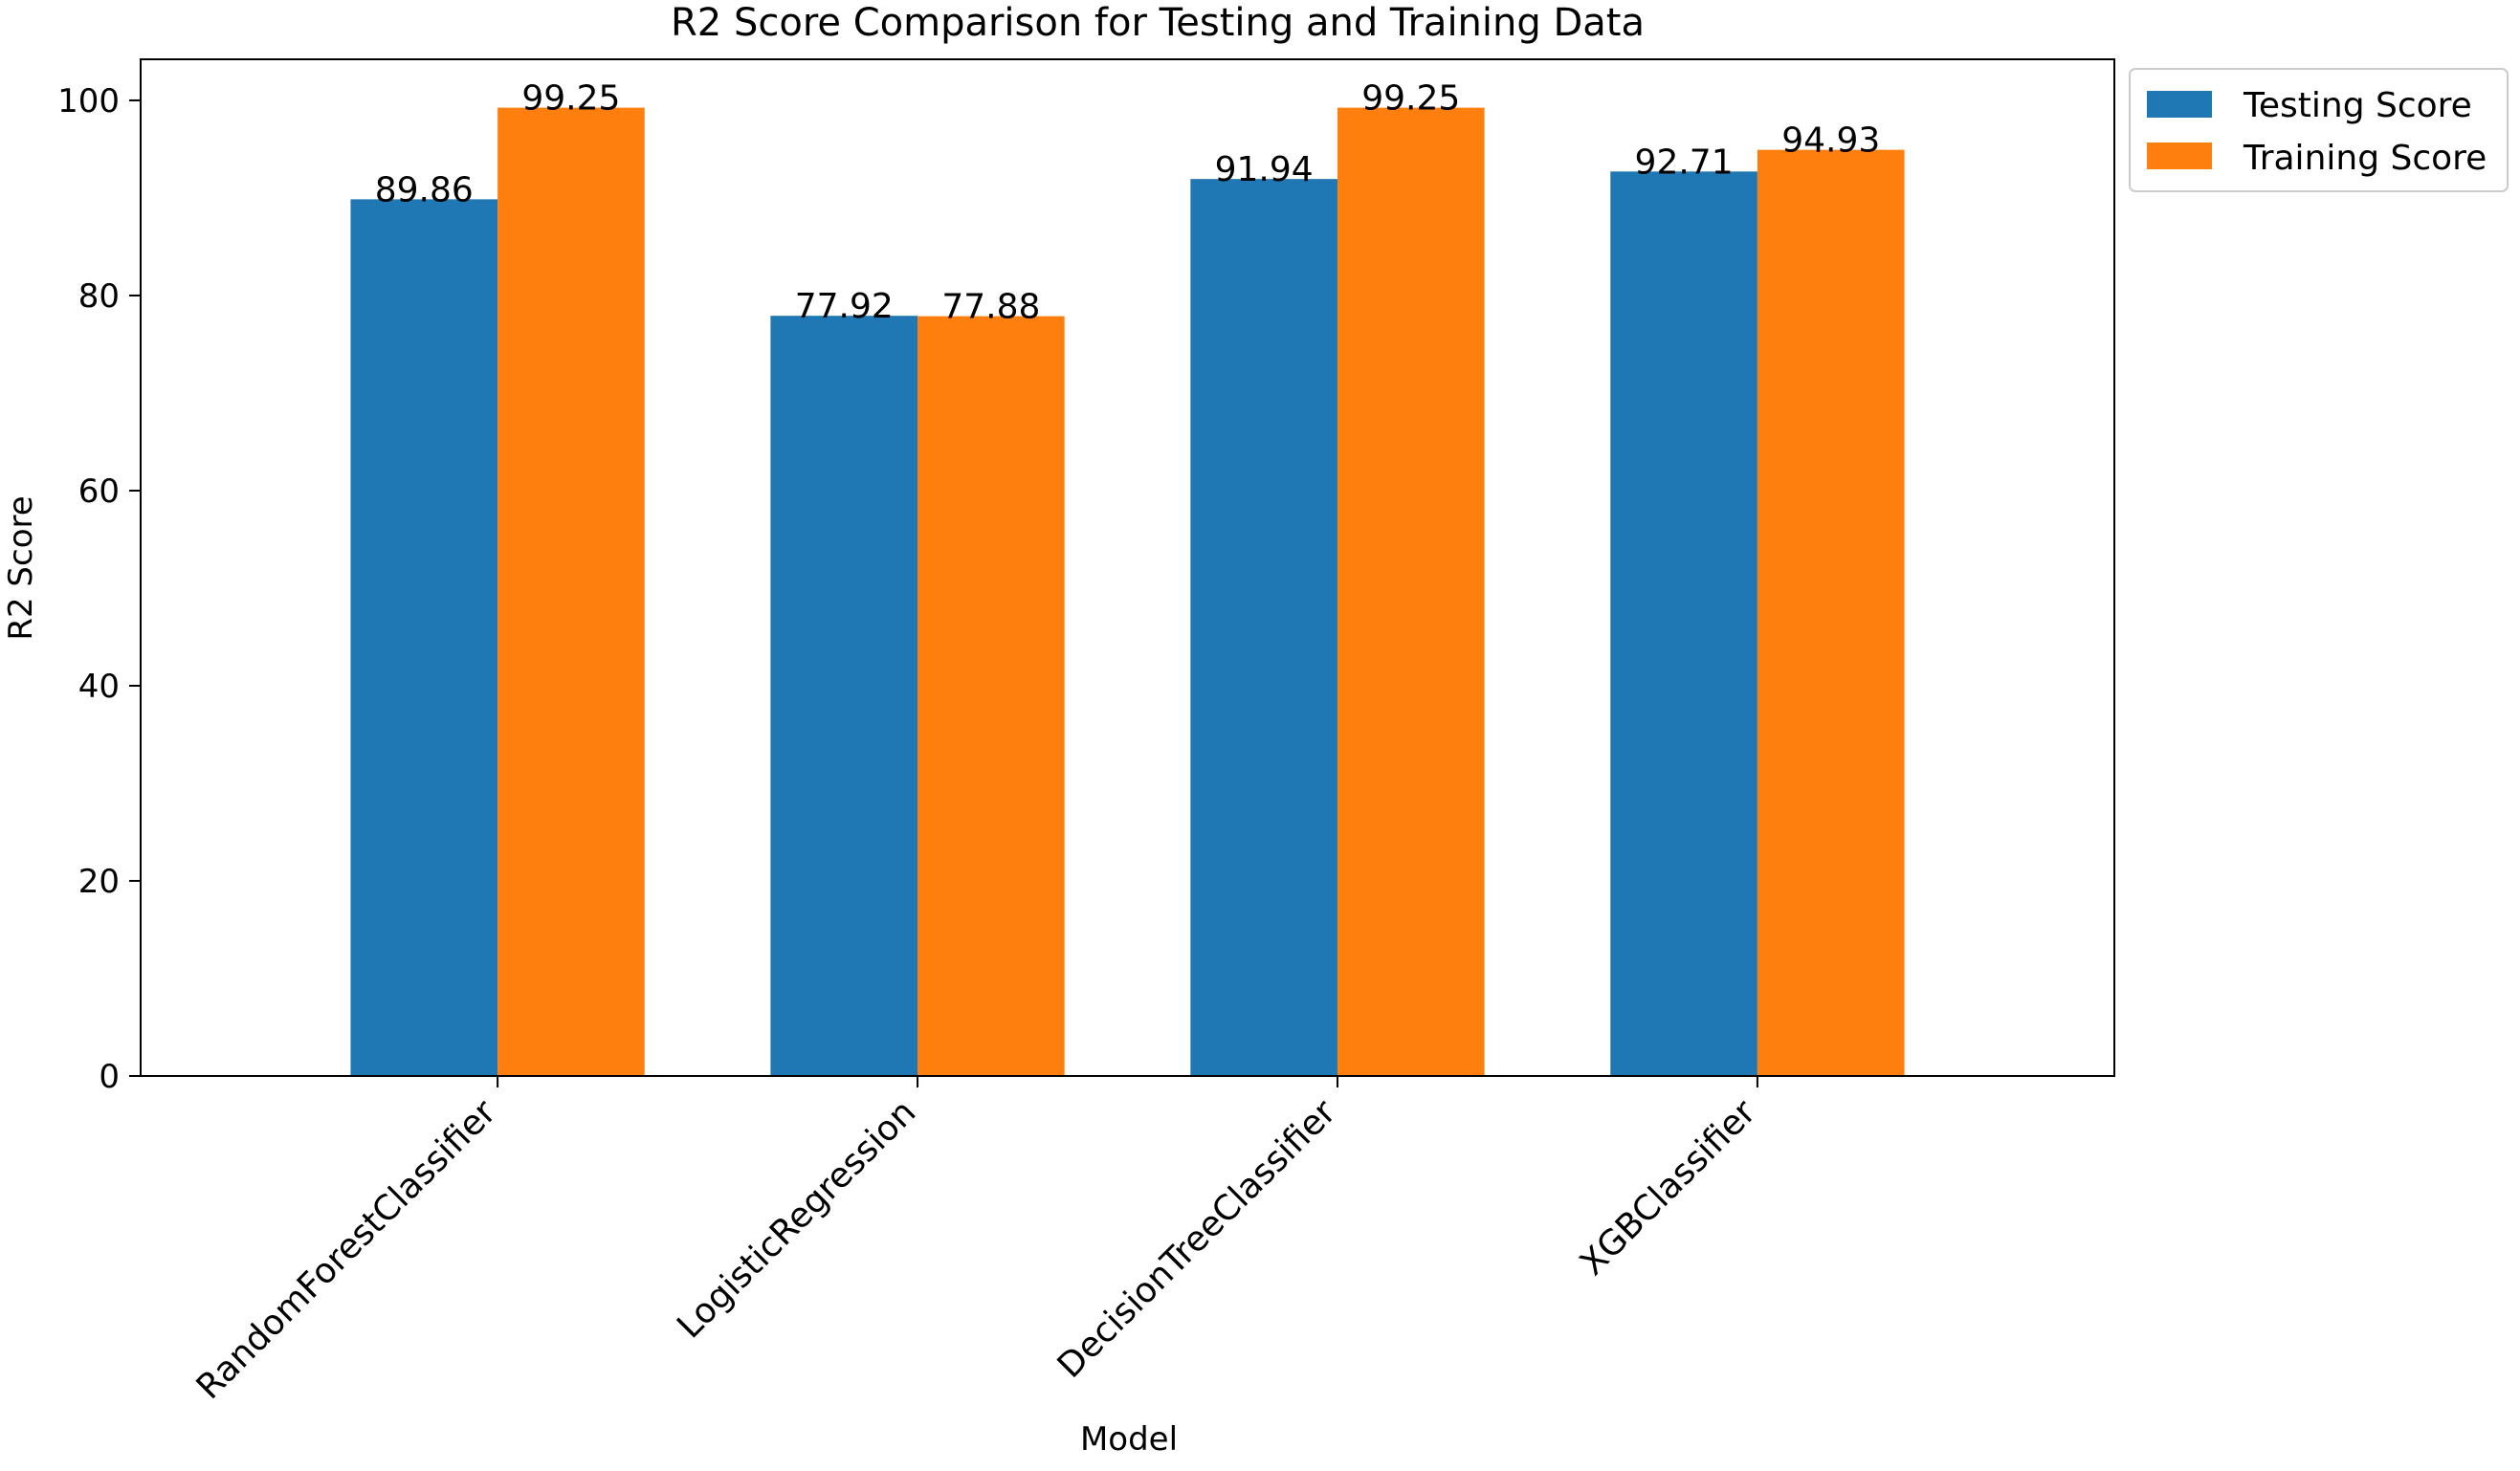 The height and width of the screenshot is (1471, 2520). I want to click on legend-swatch-training, so click(2179, 156).